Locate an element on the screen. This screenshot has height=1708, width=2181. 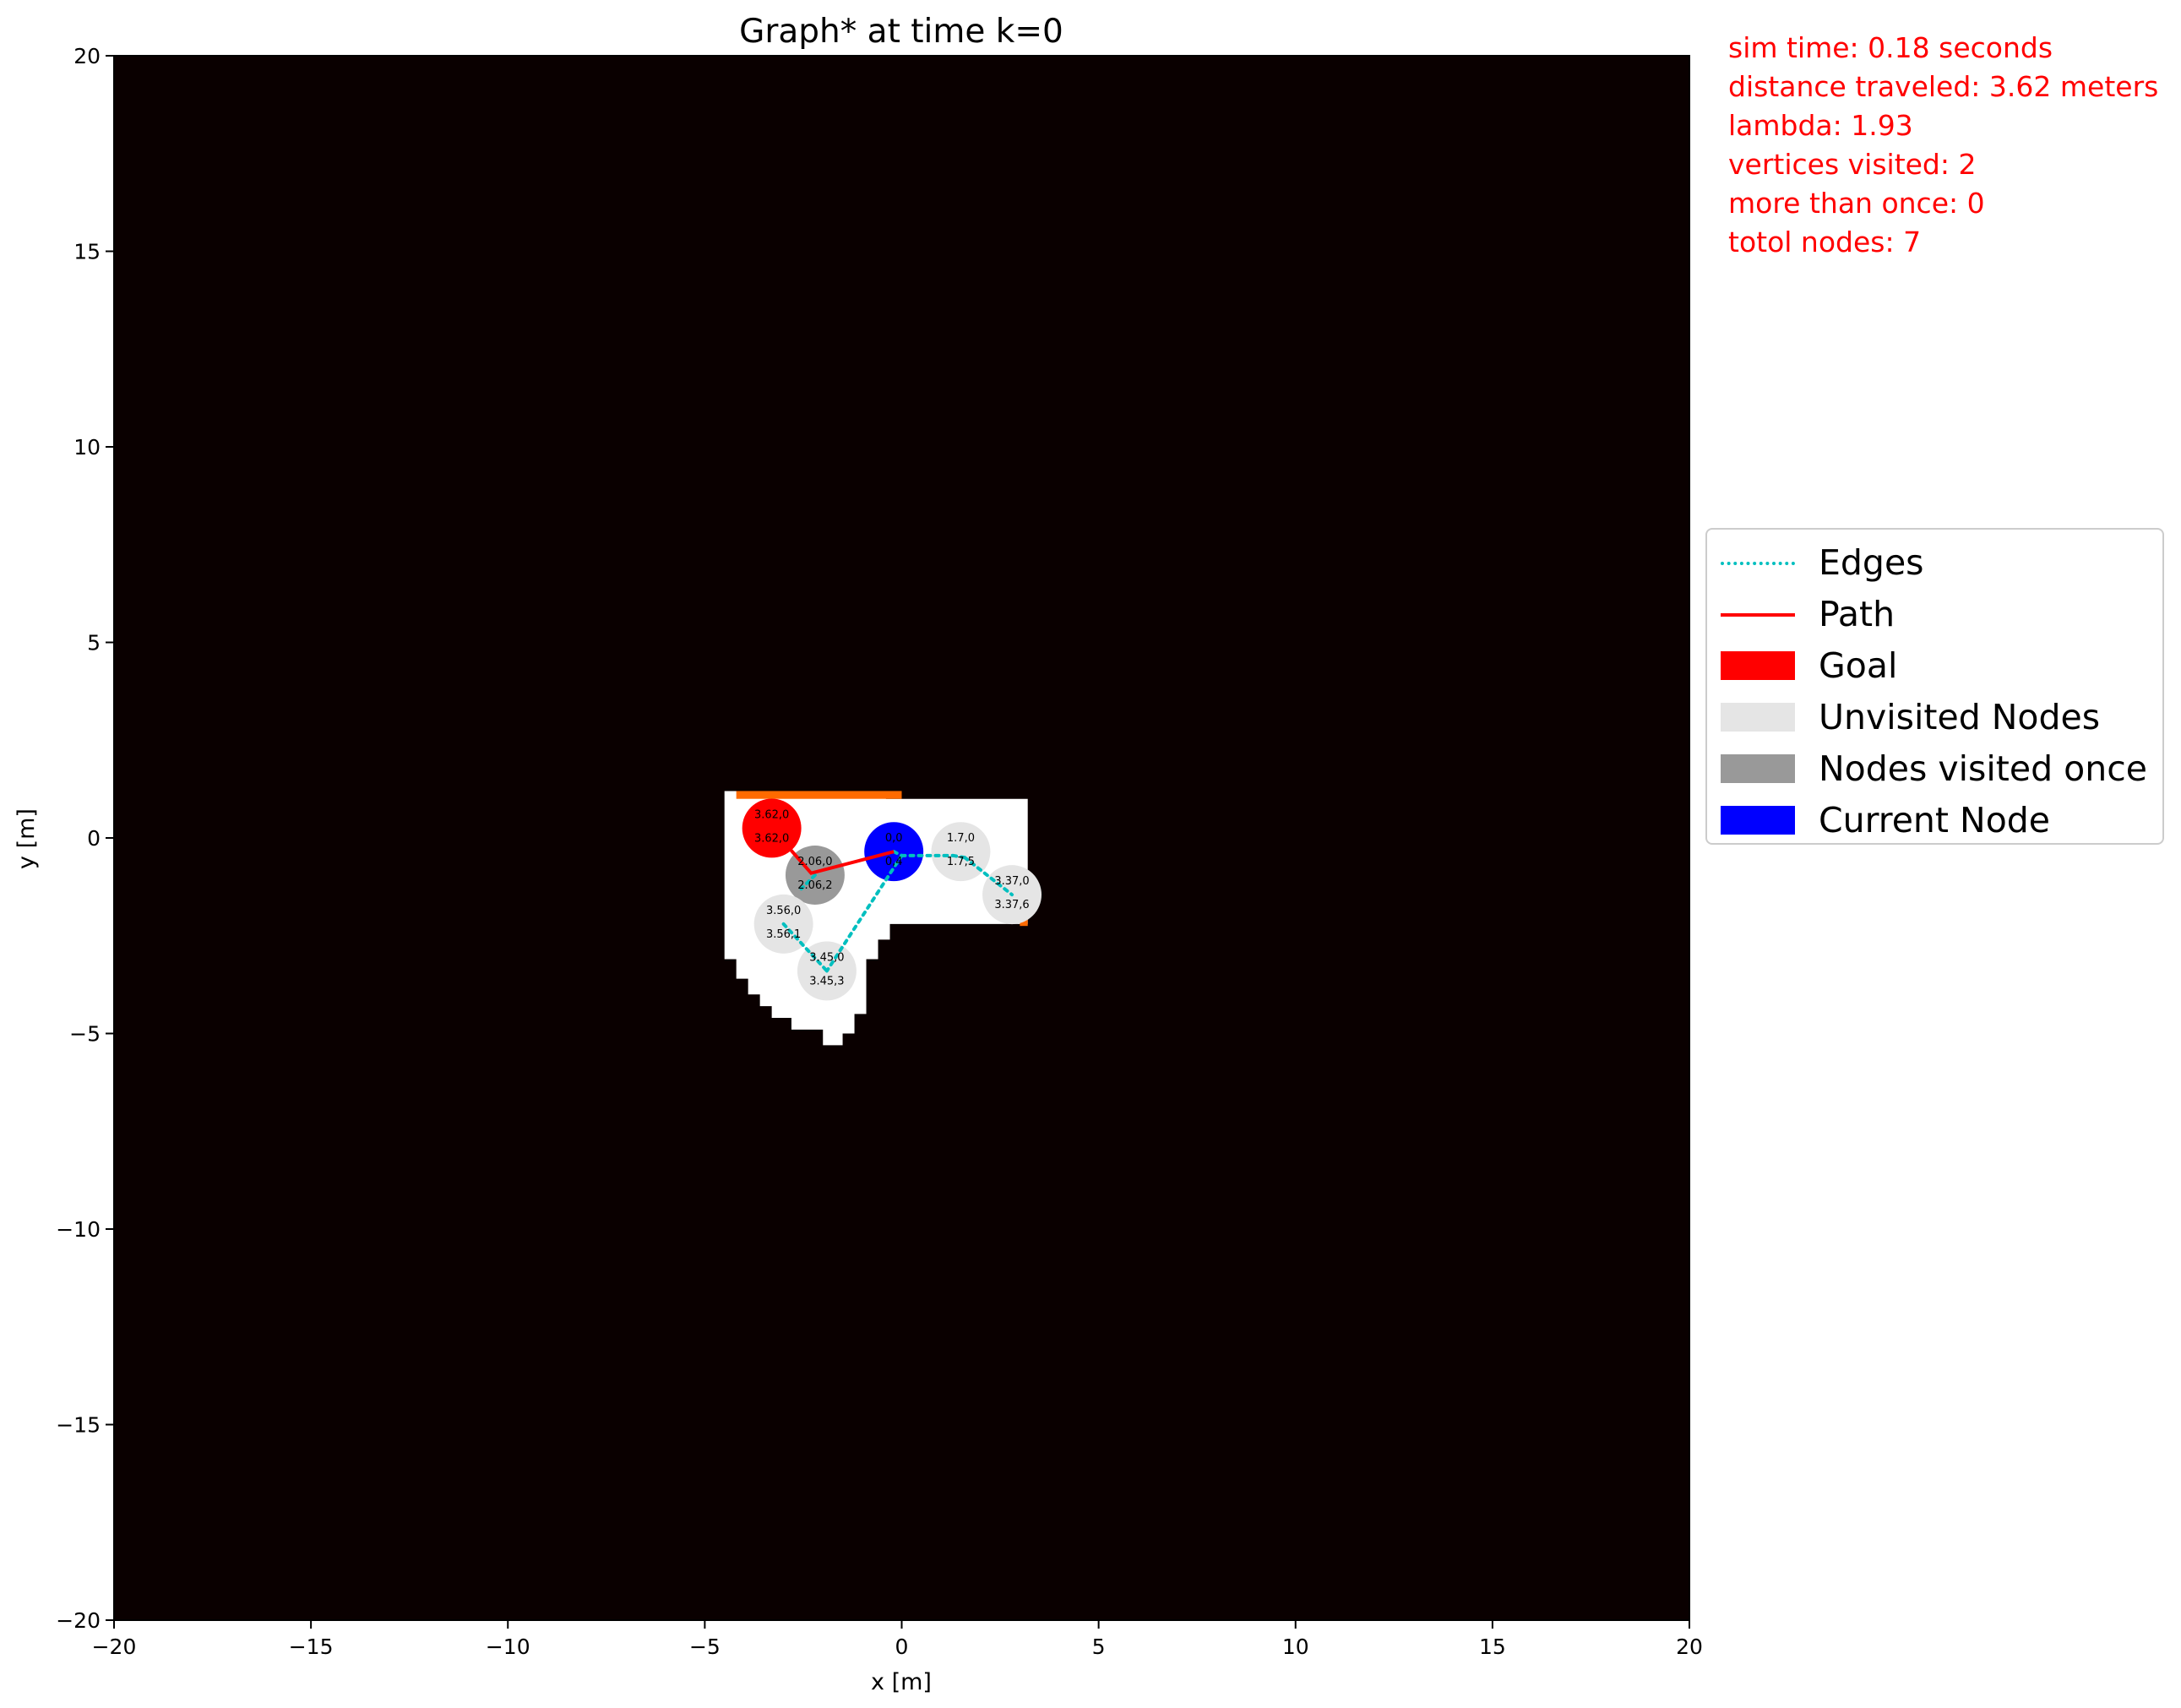
legend-label: Current Node is located at coordinates (1935, 820).